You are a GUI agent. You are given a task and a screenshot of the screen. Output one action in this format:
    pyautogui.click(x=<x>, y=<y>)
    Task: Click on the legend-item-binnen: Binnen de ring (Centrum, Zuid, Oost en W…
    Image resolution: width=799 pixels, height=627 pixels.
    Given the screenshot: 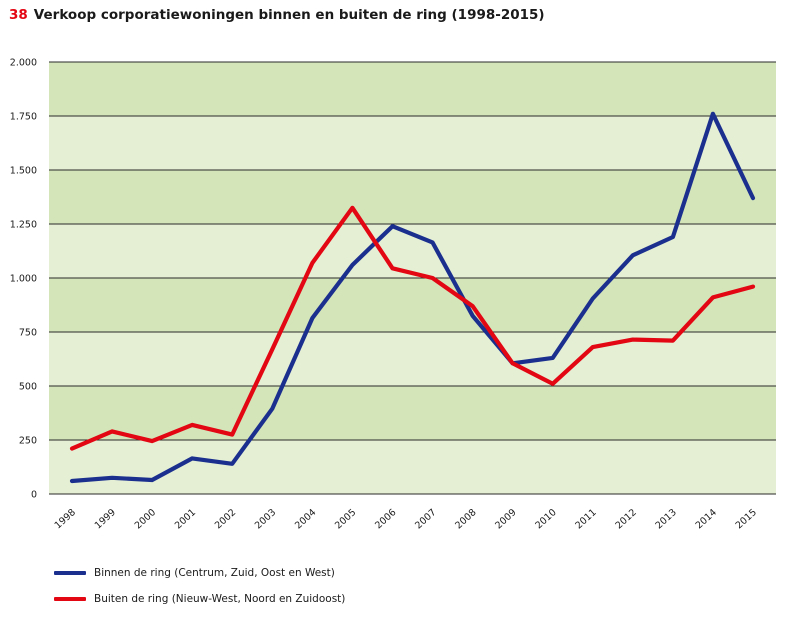 What is the action you would take?
    pyautogui.click(x=194, y=573)
    